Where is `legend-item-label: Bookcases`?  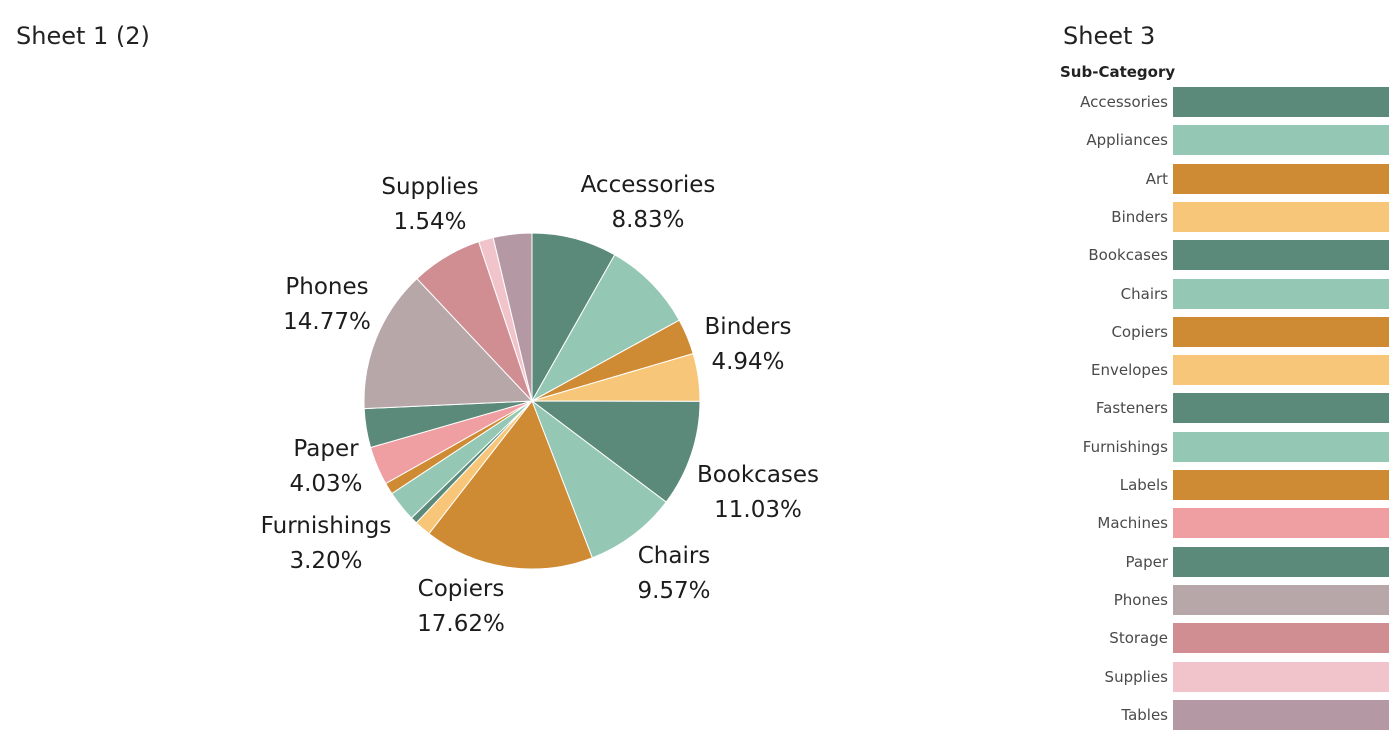
legend-item-label: Bookcases is located at coordinates (1128, 255).